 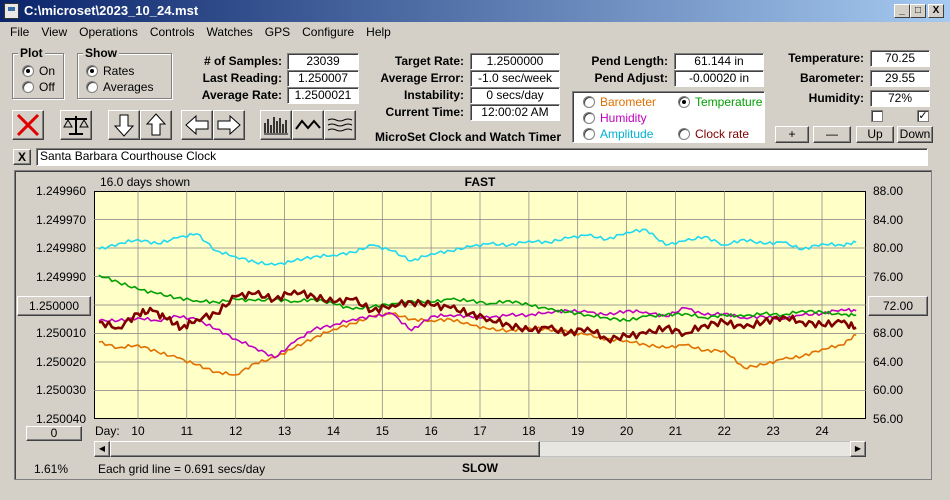 I want to click on balance-button, so click(x=76, y=125).